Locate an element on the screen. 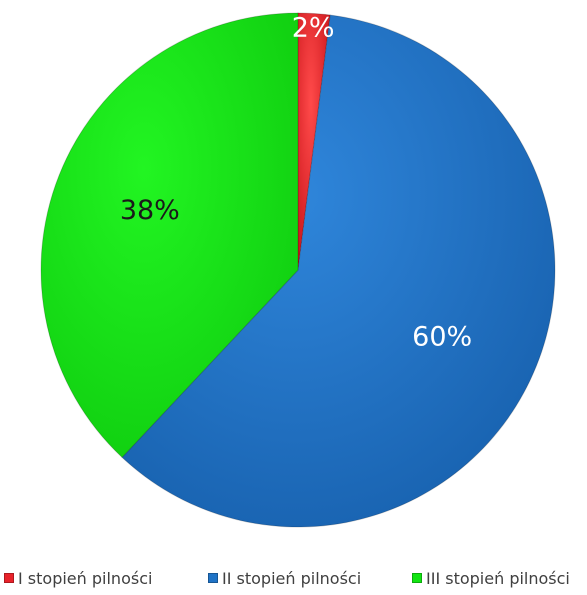 The height and width of the screenshot is (595, 587). legend-label: III stopień pilności is located at coordinates (498, 578).